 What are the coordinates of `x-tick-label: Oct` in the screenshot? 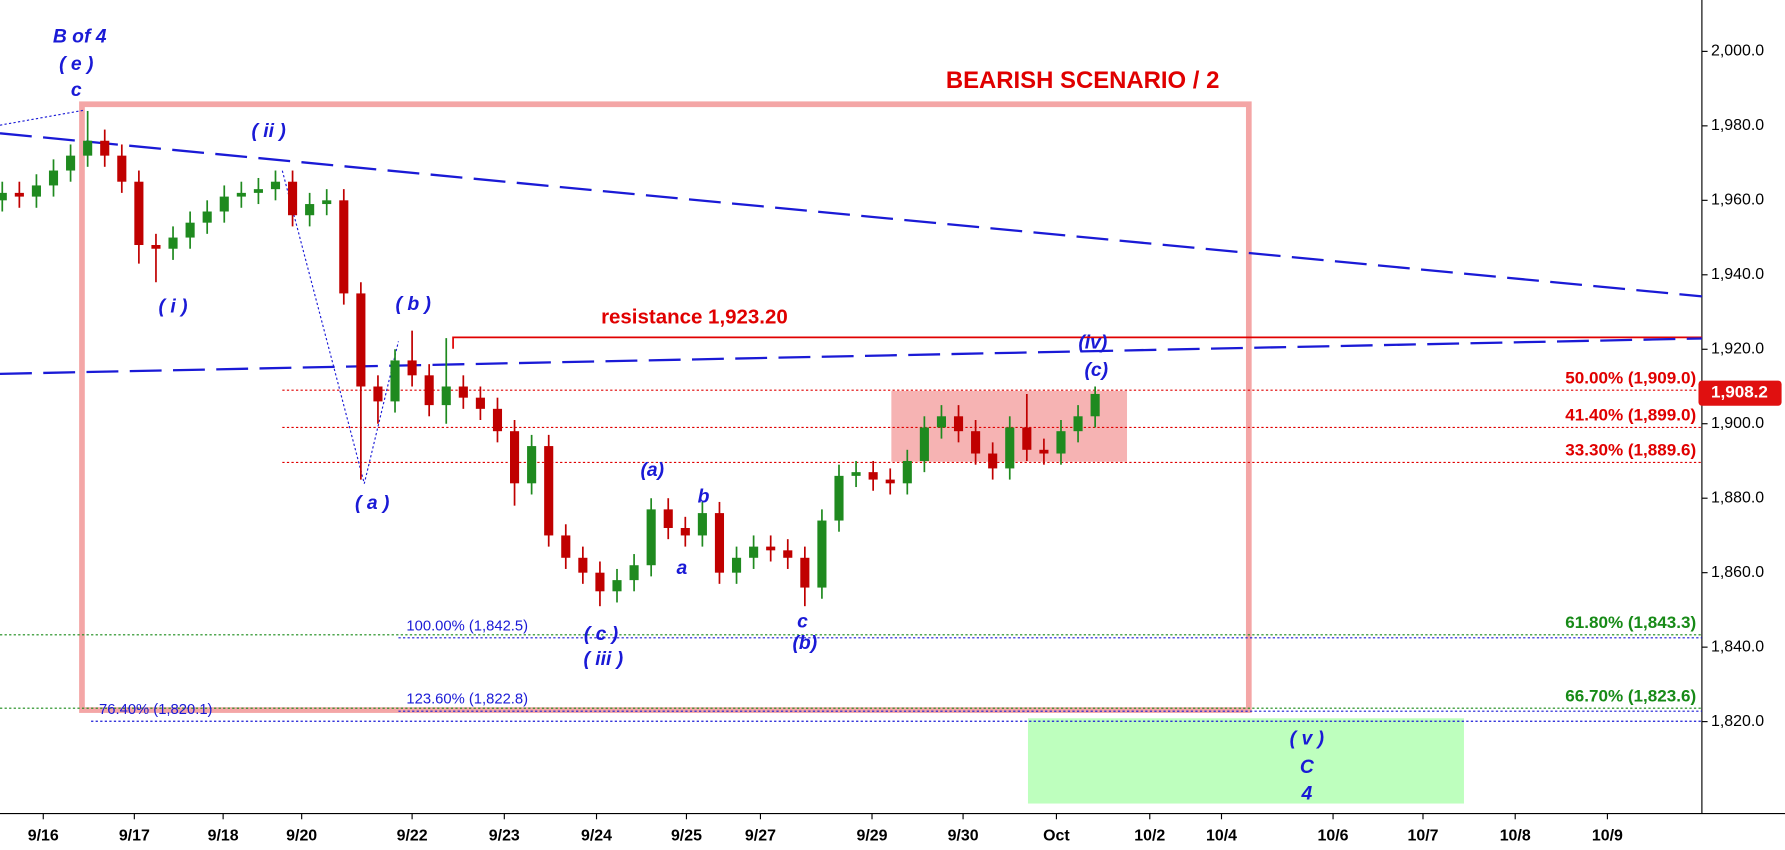 It's located at (1056, 836).